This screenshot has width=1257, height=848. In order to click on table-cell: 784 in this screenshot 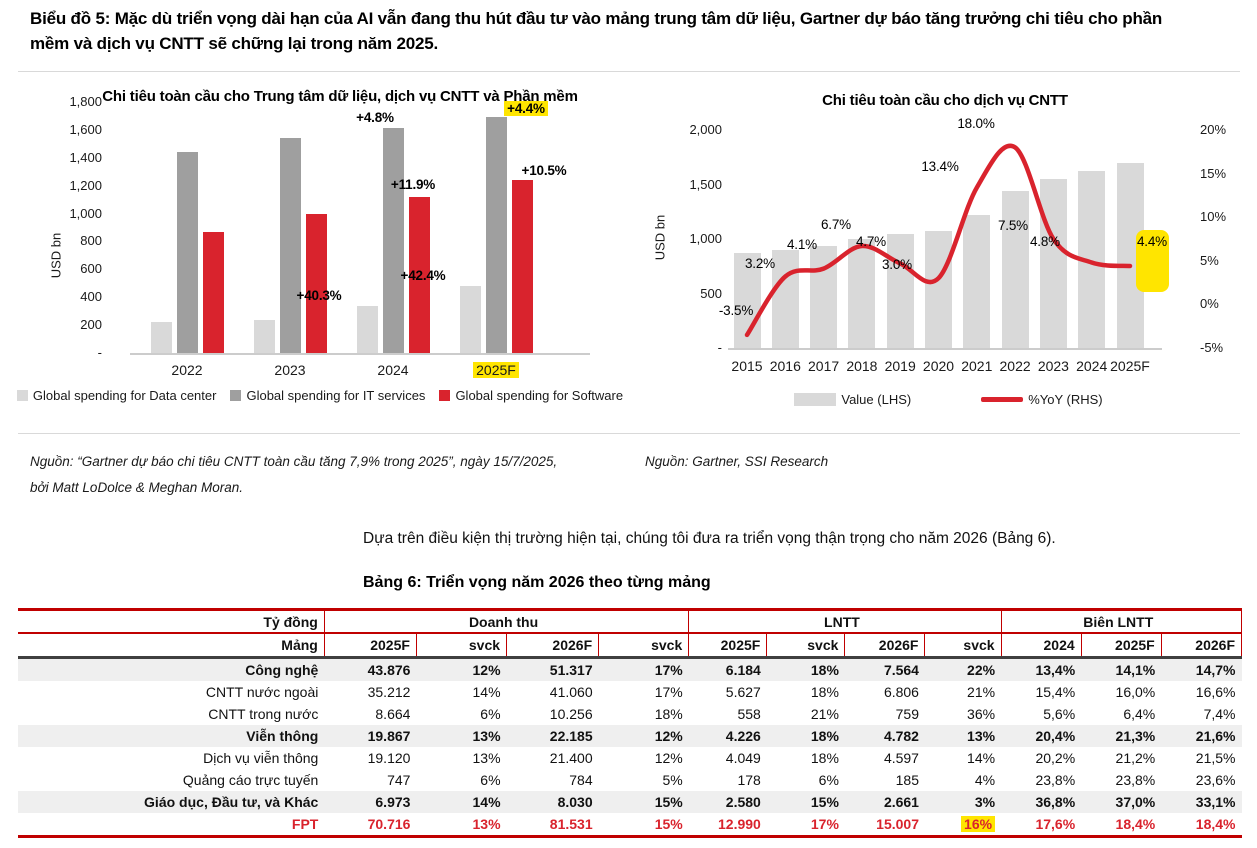, I will do `click(581, 780)`.